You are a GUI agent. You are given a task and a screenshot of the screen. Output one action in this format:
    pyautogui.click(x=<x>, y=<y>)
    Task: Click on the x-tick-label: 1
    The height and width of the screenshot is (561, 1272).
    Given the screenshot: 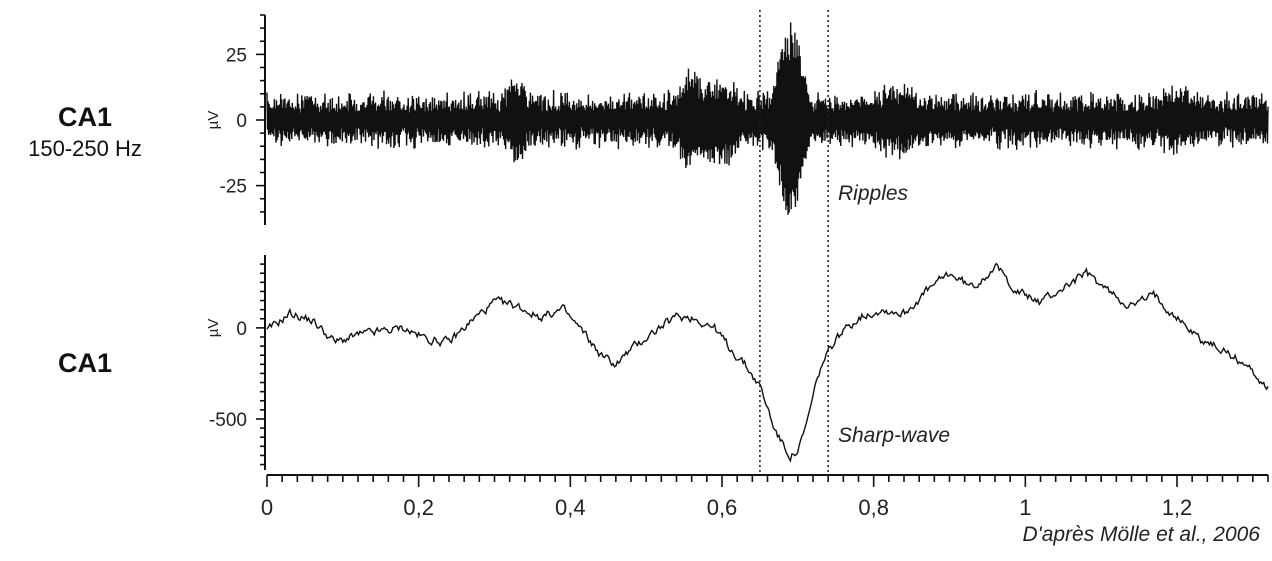 What is the action you would take?
    pyautogui.click(x=1025, y=507)
    